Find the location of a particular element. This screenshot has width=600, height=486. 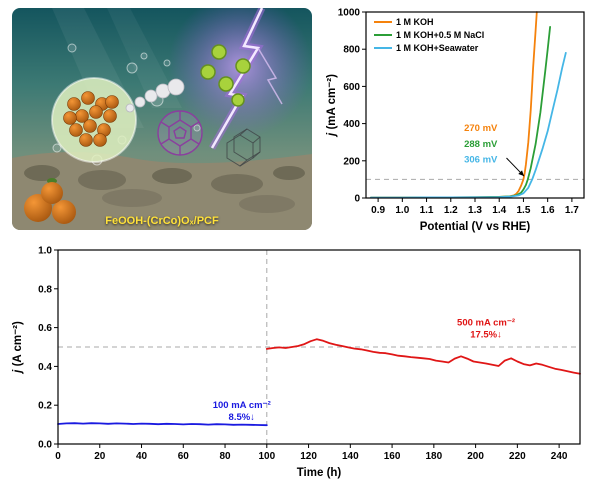

svg-text: 8.5%↓ is located at coordinates (242, 417).